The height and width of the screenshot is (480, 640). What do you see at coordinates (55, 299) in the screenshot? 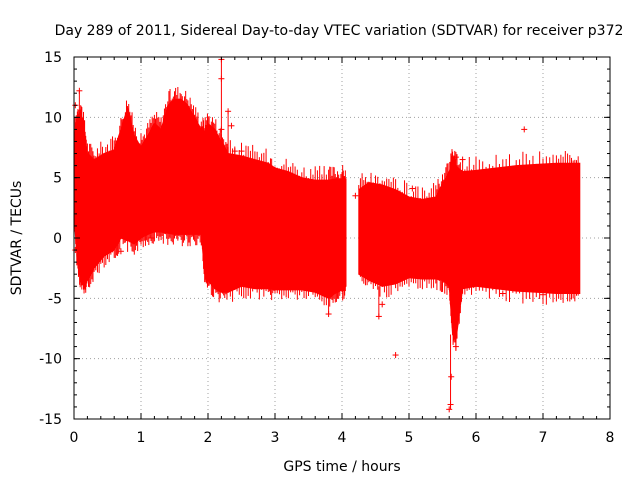
I see `y-tick-label: -5` at bounding box center [55, 299].